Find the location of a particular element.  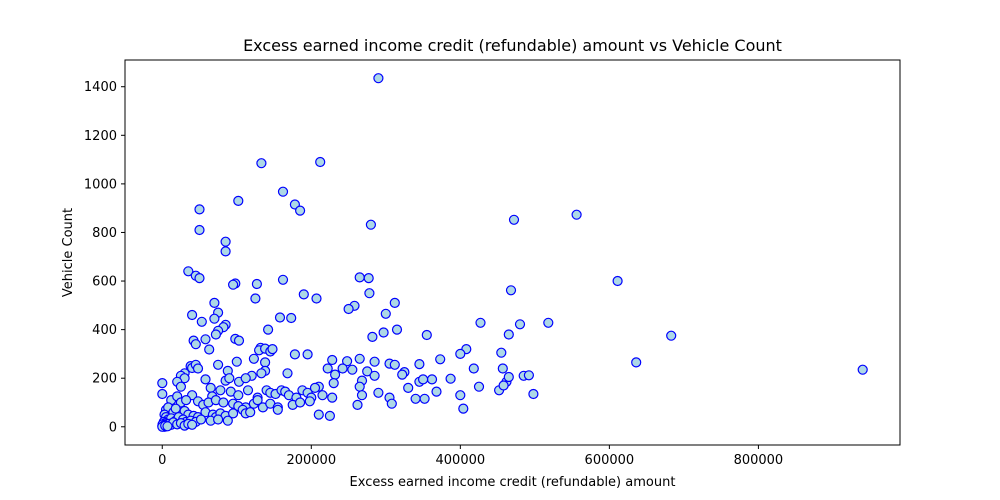

x-axis: 0 200000 400000 600000 800000 is located at coordinates (470, 456).